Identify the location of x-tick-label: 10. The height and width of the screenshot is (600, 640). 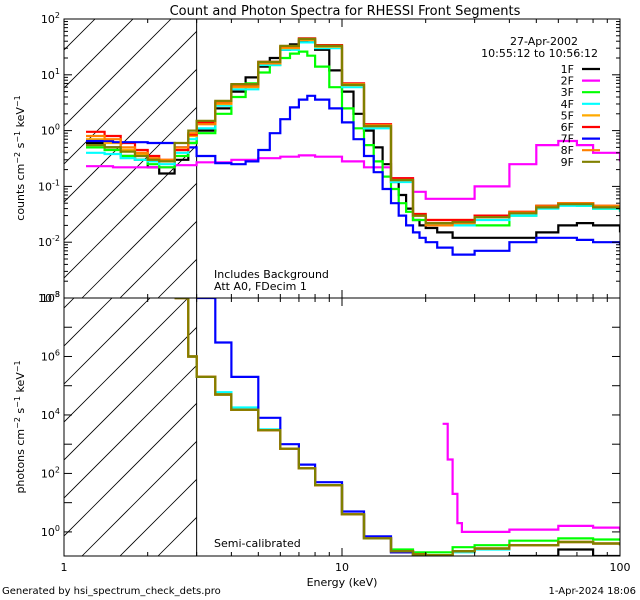
(342, 567).